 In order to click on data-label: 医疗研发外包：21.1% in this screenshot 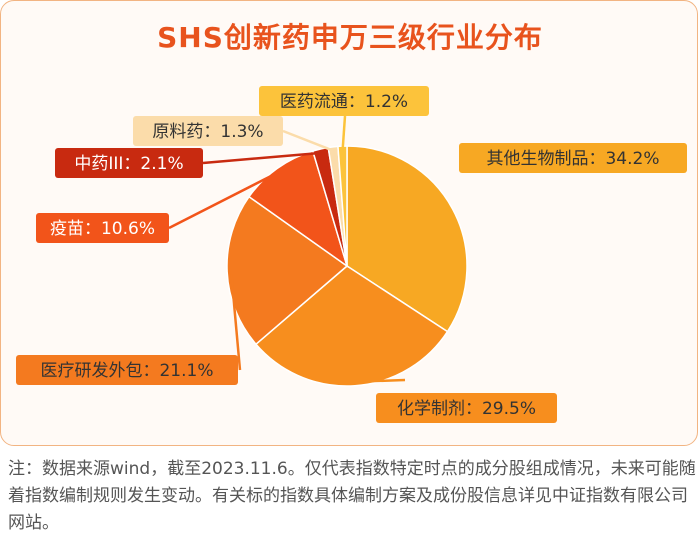, I will do `click(126, 371)`.